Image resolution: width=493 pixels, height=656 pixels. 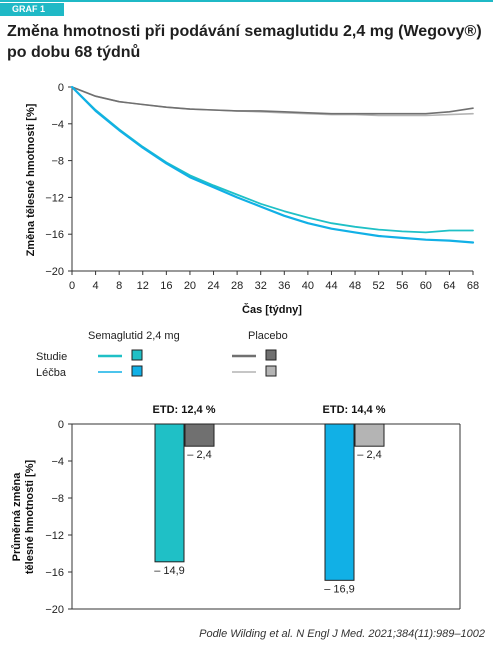 I want to click on x-tick-label: 4, so click(x=96, y=286).